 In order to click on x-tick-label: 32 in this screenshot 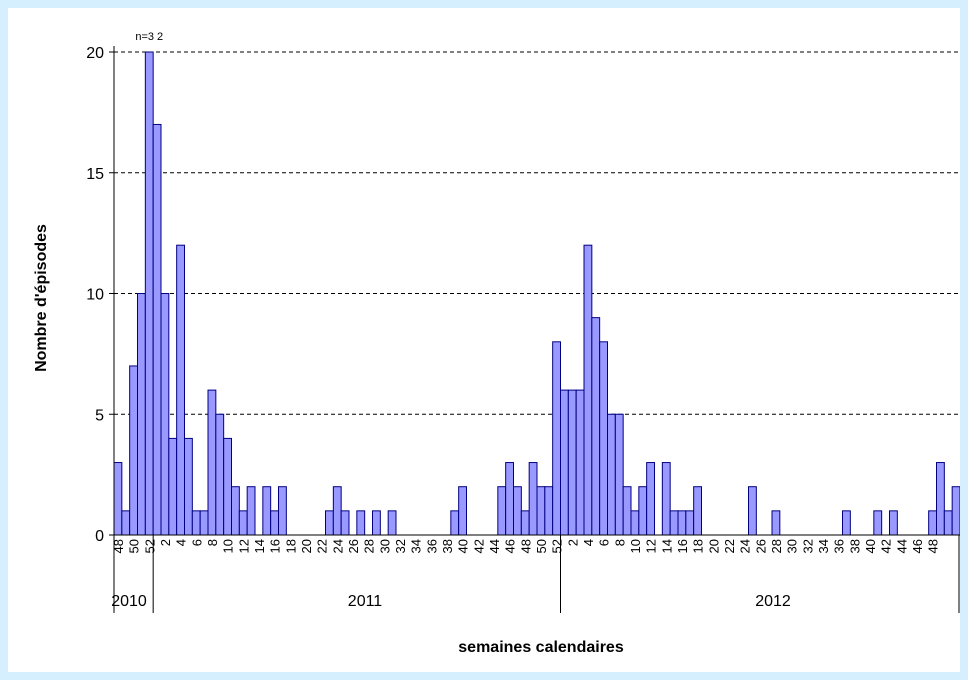, I will do `click(400, 546)`.